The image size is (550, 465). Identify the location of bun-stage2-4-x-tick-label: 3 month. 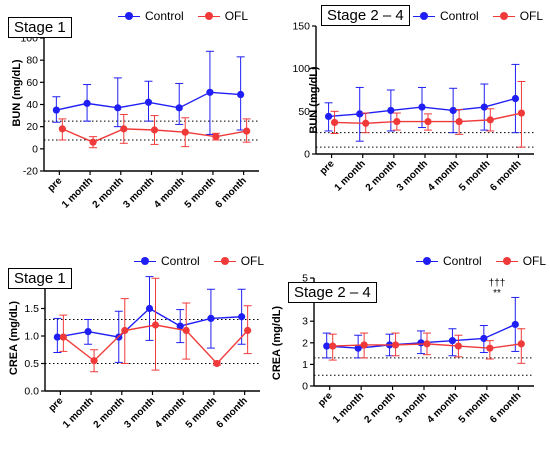
(412, 175).